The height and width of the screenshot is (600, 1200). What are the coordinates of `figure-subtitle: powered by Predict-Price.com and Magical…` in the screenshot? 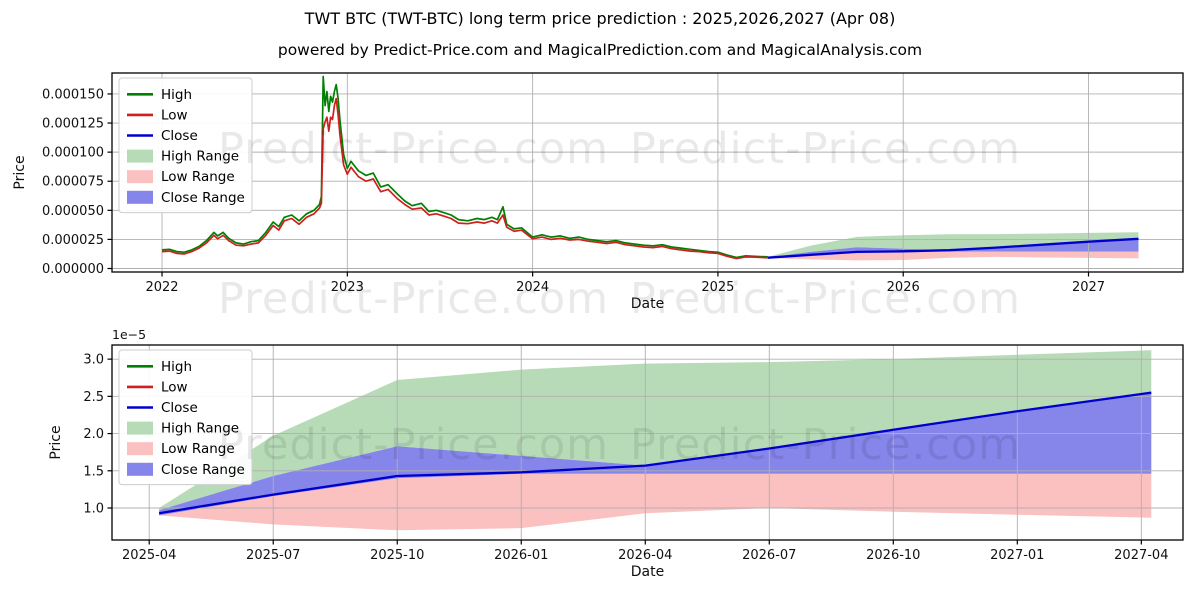 It's located at (600, 50).